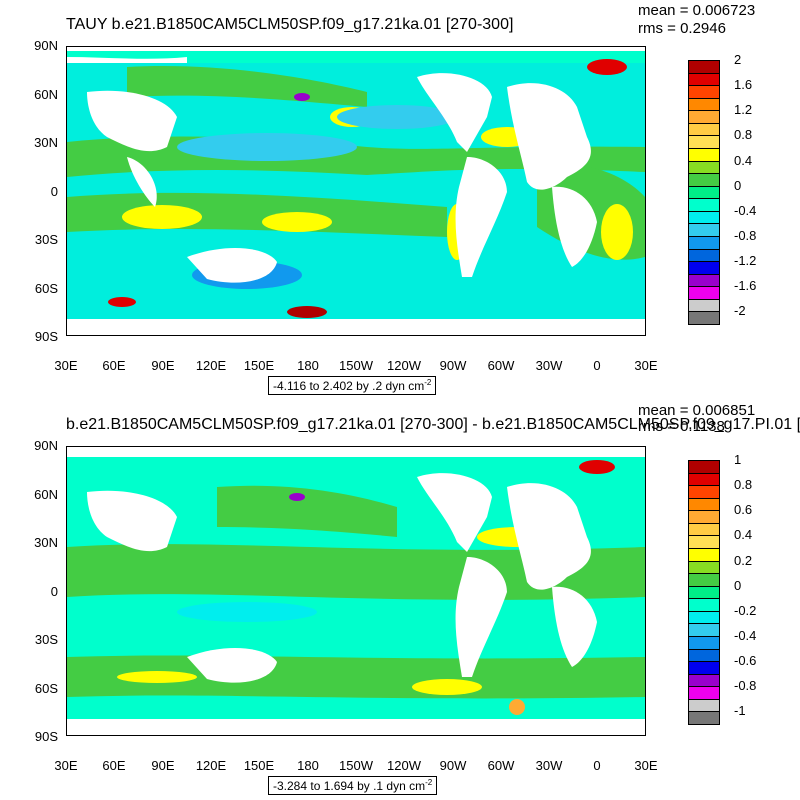 This screenshot has width=800, height=800. Describe the element at coordinates (549, 765) in the screenshot. I see `lon-label: 30W` at that location.